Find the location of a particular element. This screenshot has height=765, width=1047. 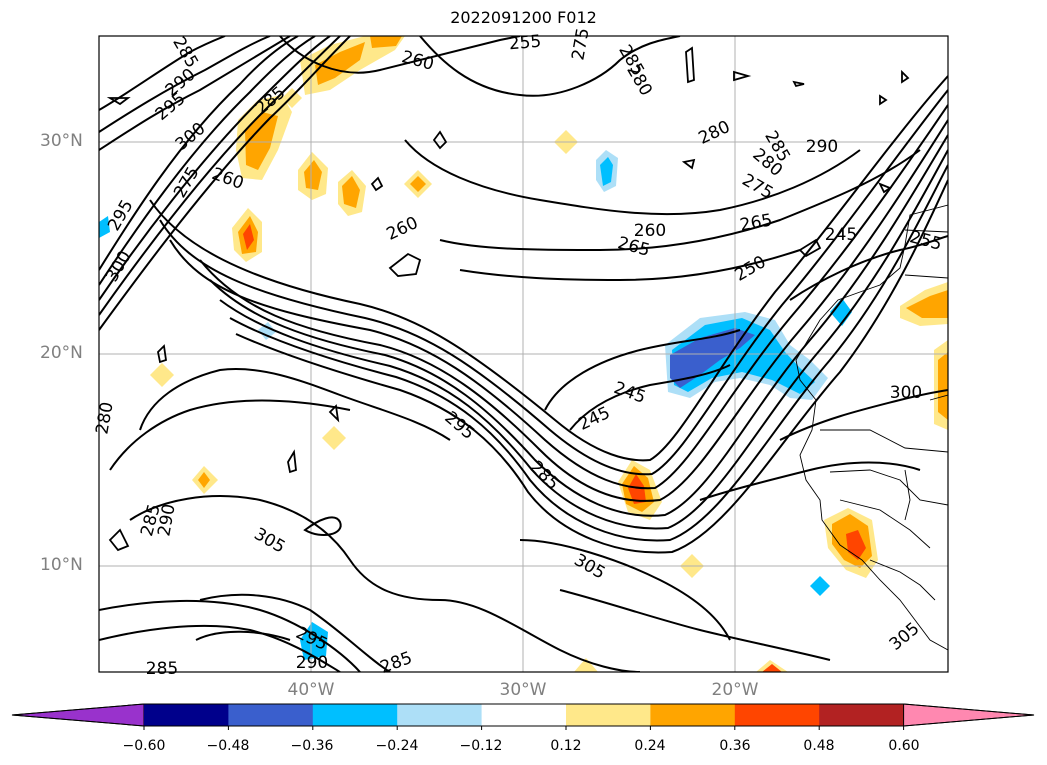

colorbar is located at coordinates (523, 716).